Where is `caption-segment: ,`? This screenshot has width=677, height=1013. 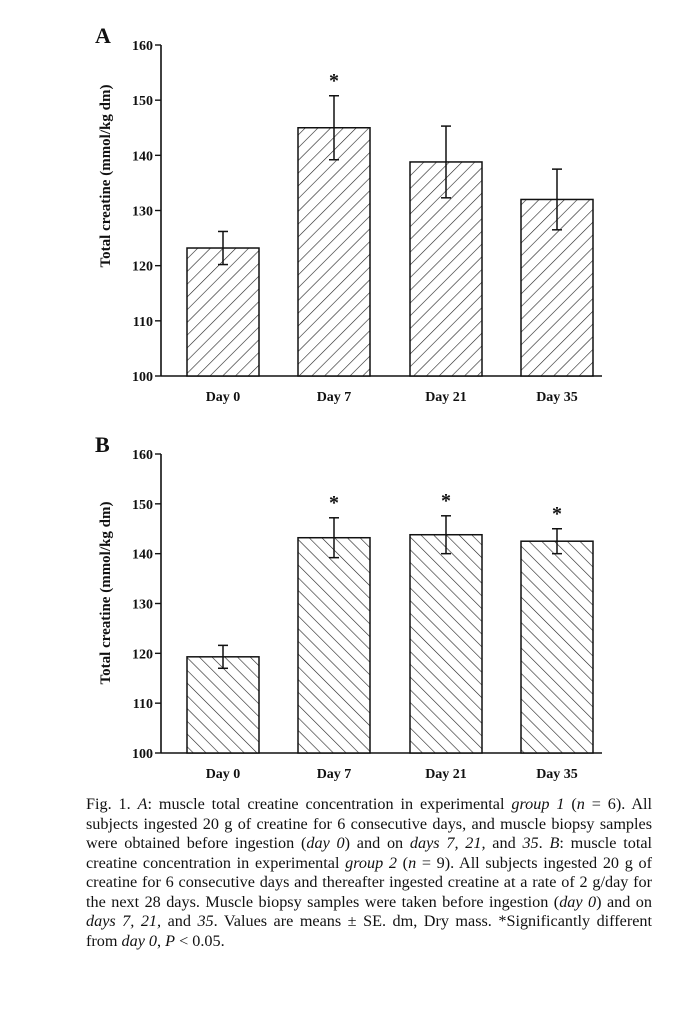
caption-segment: , is located at coordinates (161, 940).